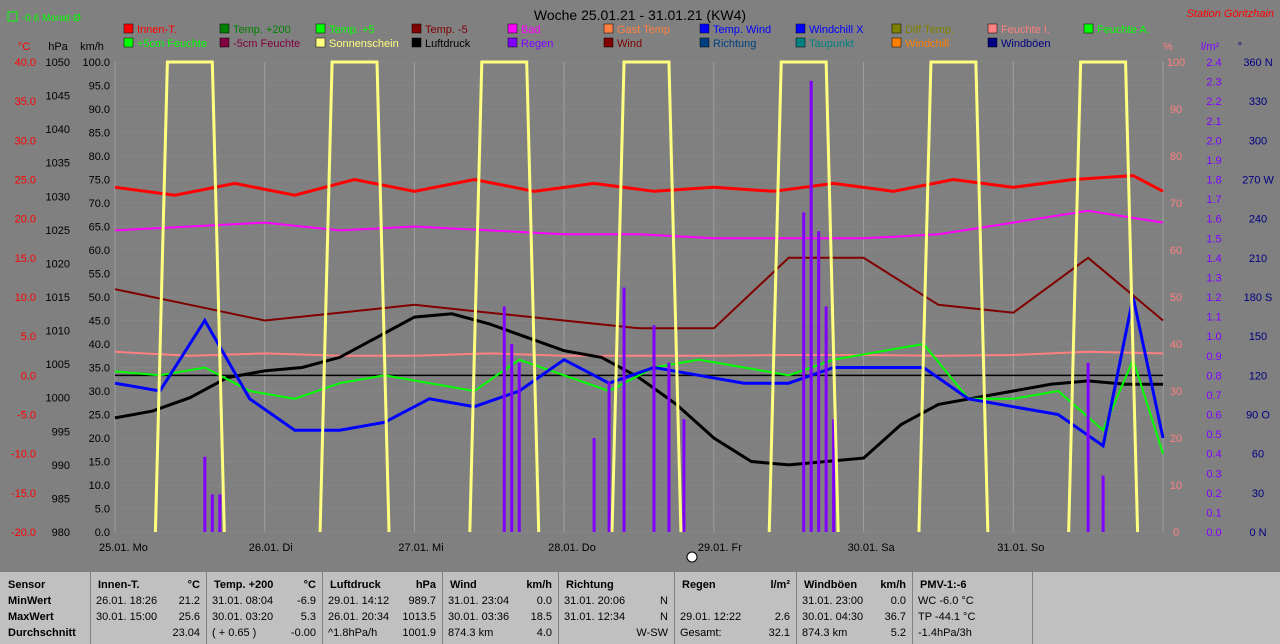 This screenshot has width=1280, height=644. What do you see at coordinates (692, 557) in the screenshot?
I see `time-cursor-handle` at bounding box center [692, 557].